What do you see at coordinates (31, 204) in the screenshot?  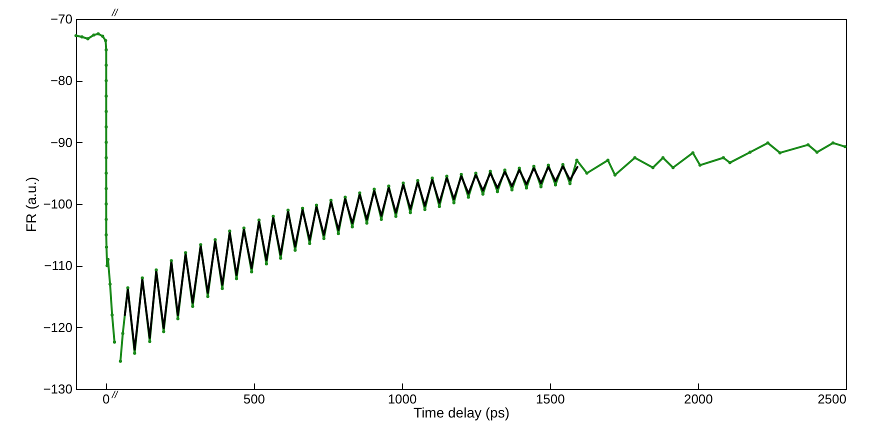 I see `y-axis-title: FR (a.u.)` at bounding box center [31, 204].